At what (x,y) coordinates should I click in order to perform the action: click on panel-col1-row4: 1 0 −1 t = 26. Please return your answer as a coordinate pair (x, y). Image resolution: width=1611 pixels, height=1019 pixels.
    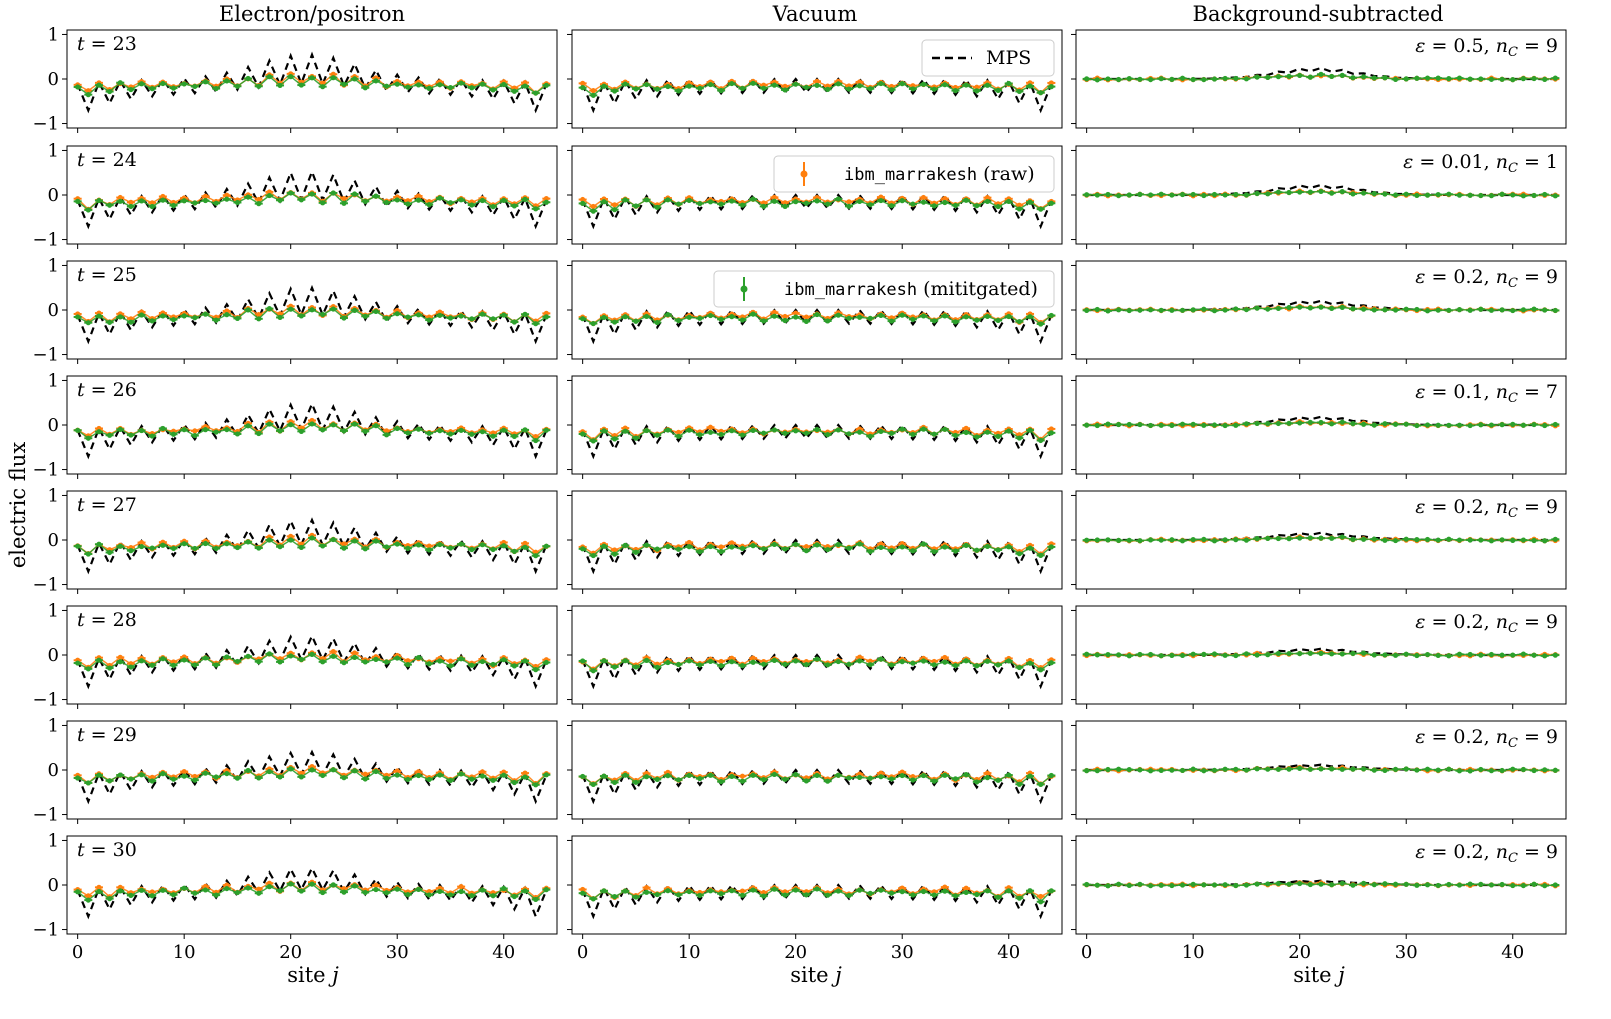
    Looking at the image, I should click on (295, 425).